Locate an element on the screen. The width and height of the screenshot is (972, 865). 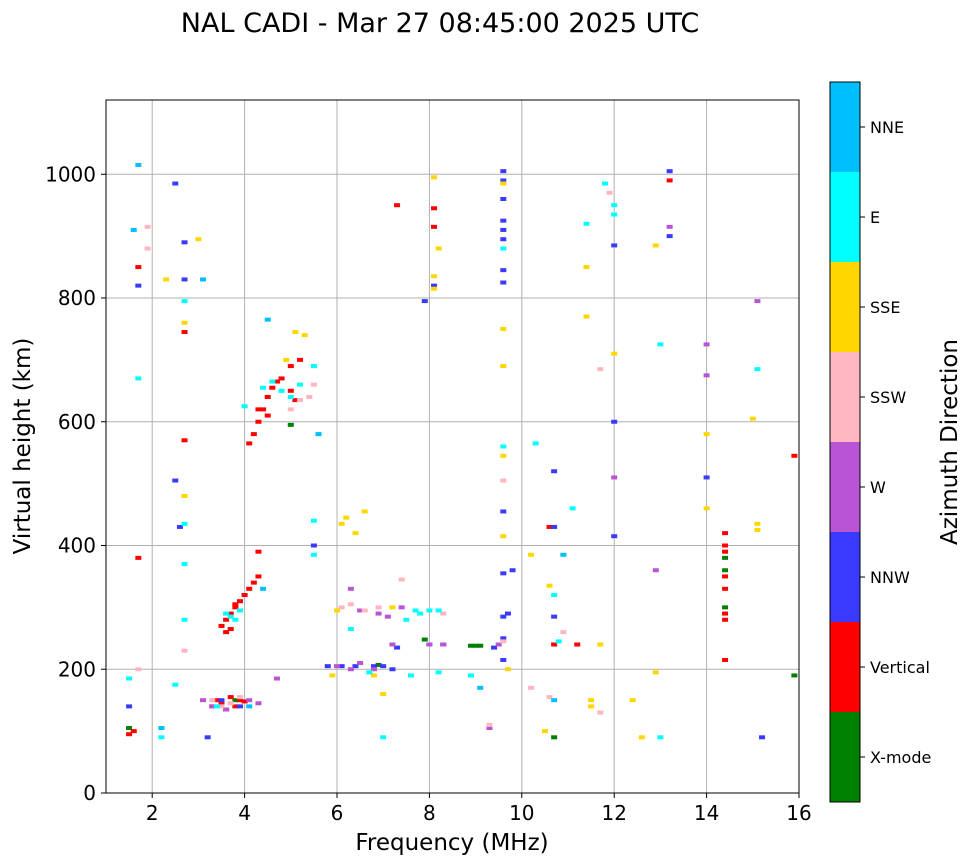
colorbar-tick-label: X-mode is located at coordinates (900, 757).